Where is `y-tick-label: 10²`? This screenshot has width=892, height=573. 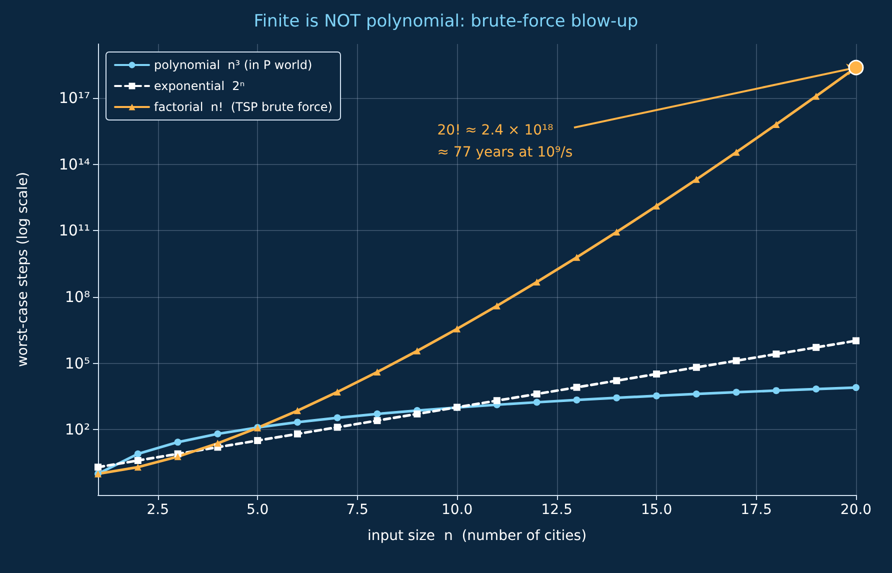
y-tick-label: 10² is located at coordinates (77, 429).